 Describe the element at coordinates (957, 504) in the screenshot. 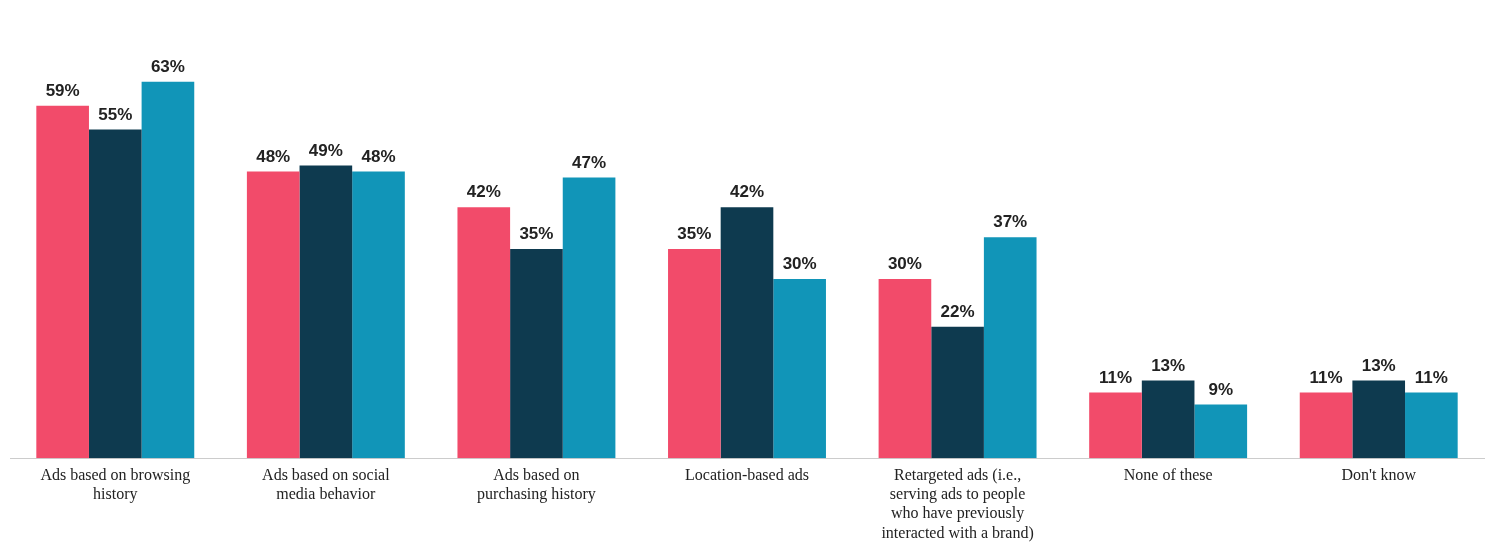

I see `x-tick-label: Retargeted ads (i.e., serving ads to people who have previously interacted with a brand)` at that location.